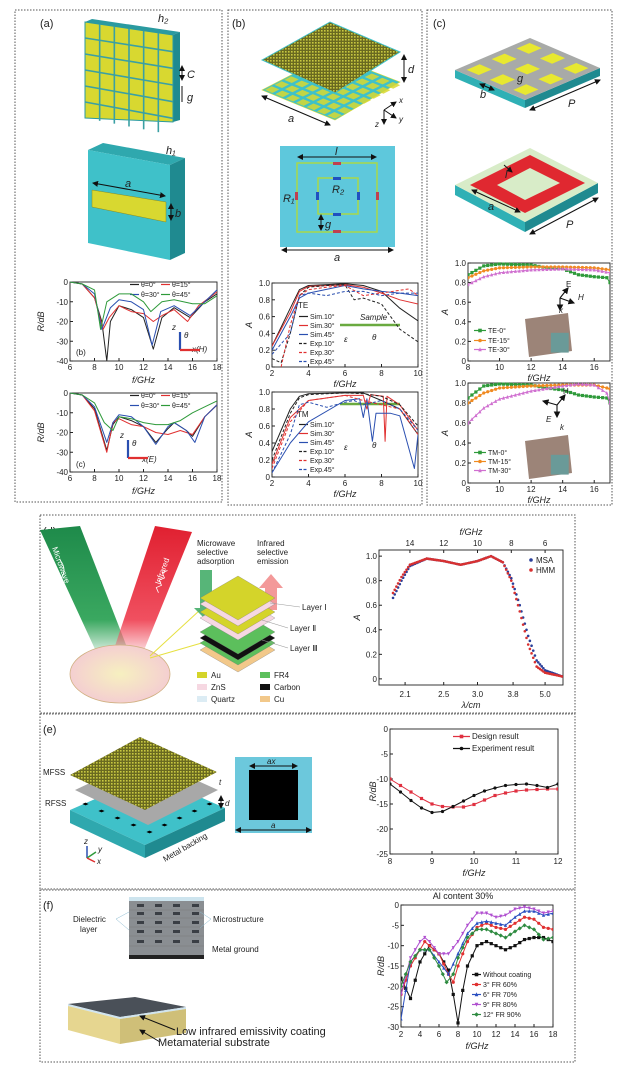  Describe the element at coordinates (474, 793) in the screenshot. I see `series-design-result` at that location.